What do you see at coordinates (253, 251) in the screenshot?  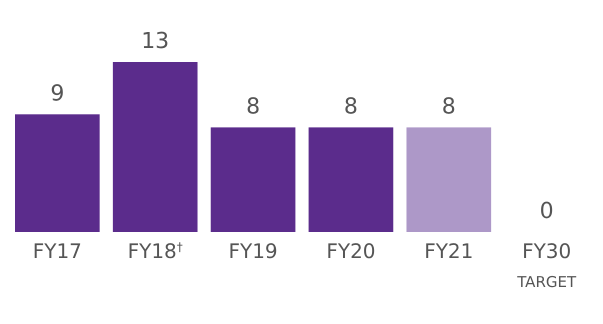 I see `x-tick-label: FY19` at bounding box center [253, 251].